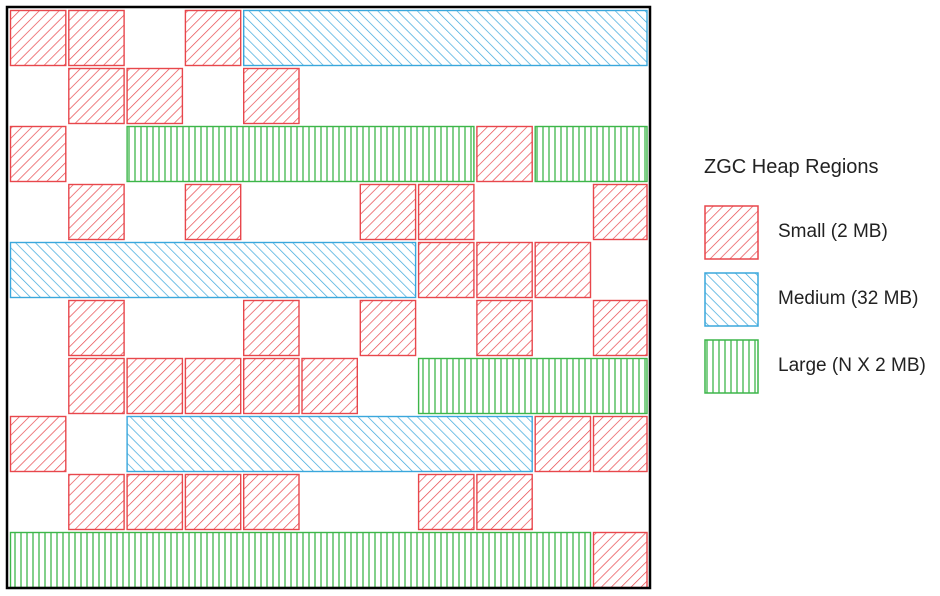  I want to click on large-region-swatch, so click(731, 366).